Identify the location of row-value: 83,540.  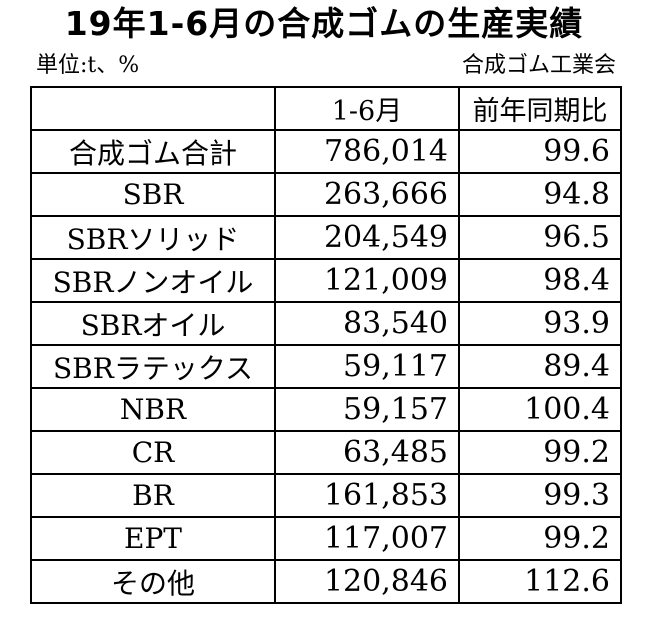
(367, 323).